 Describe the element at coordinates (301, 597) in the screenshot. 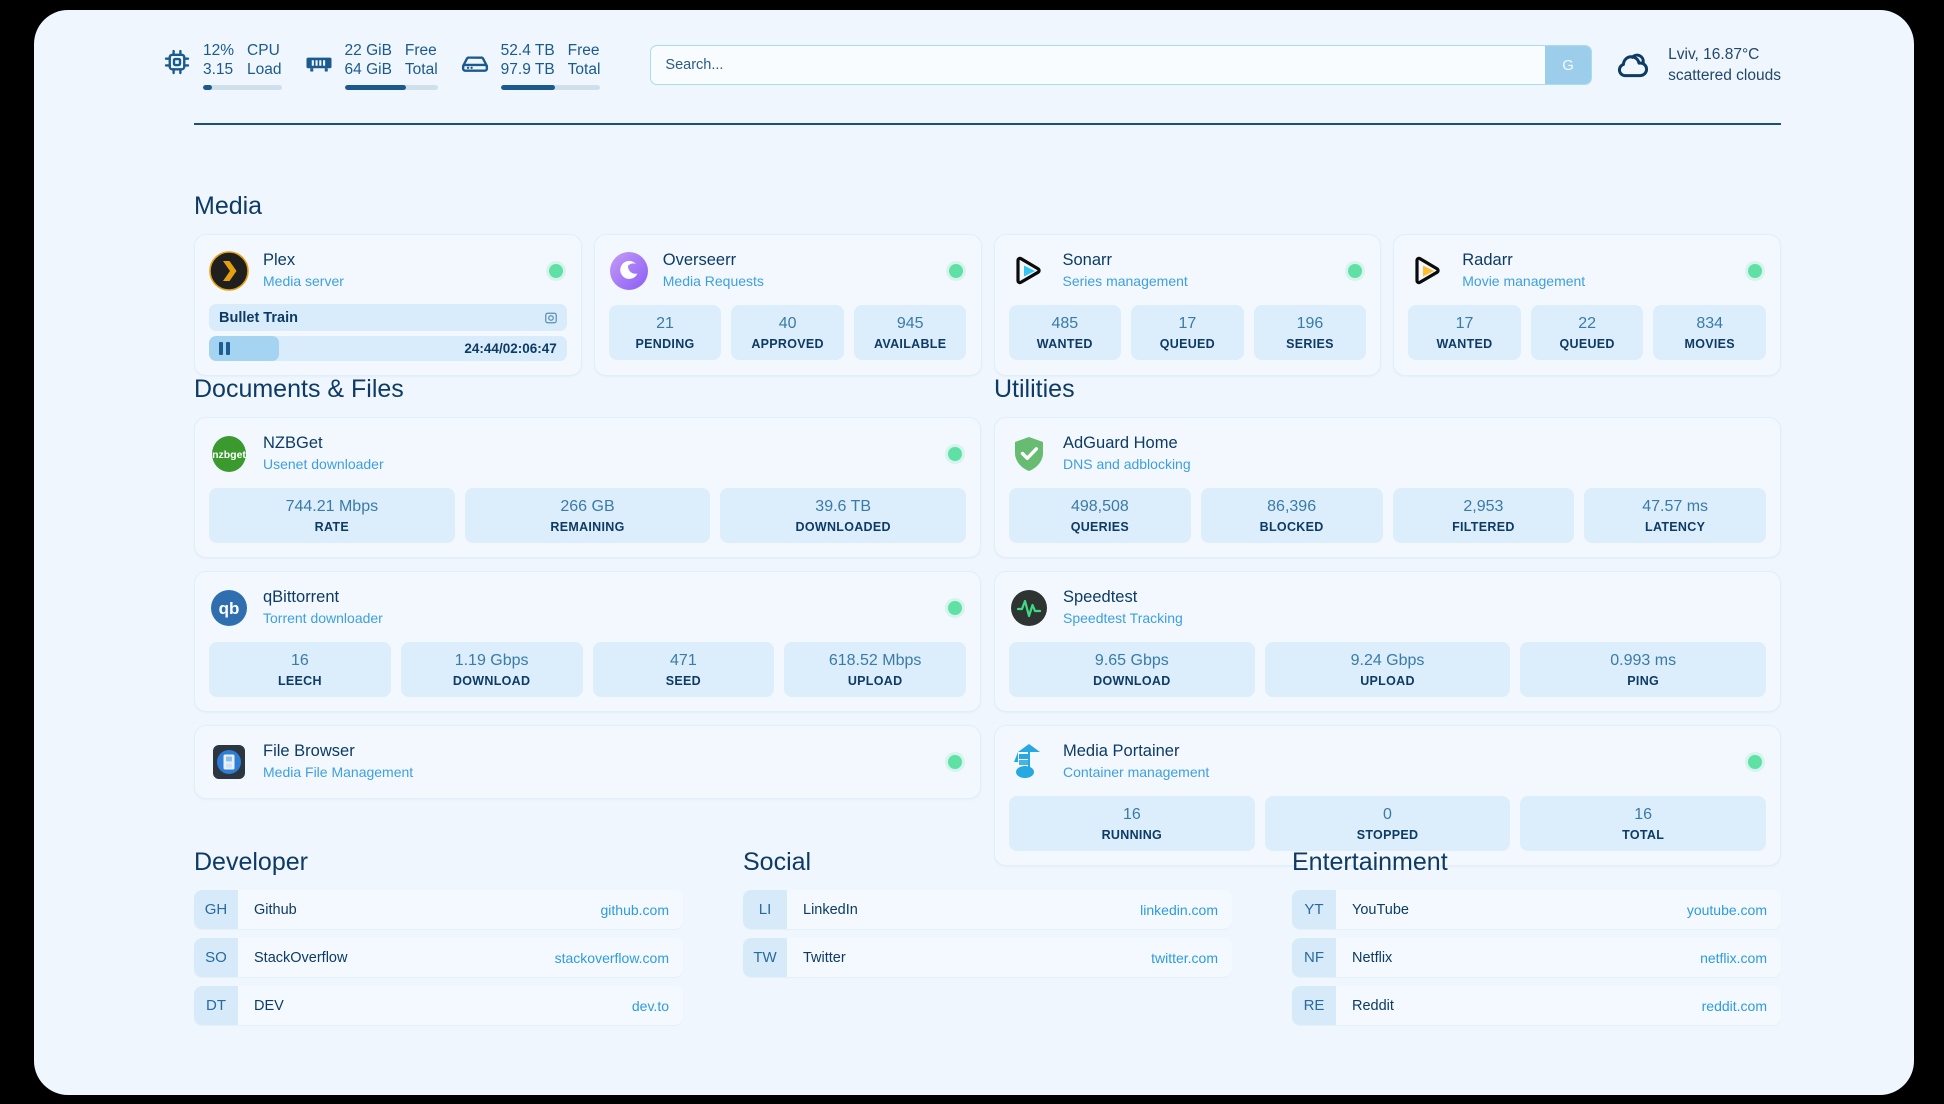

I see `service-name: qBittorrent` at that location.